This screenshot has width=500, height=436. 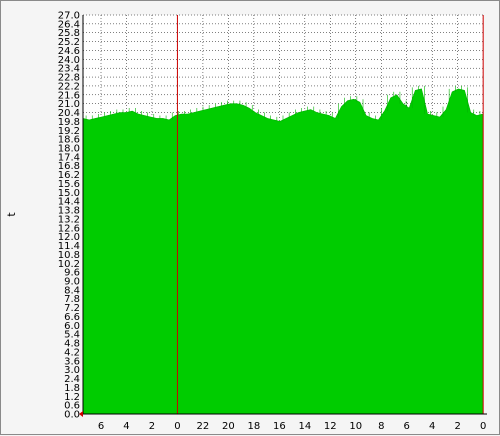 I want to click on y-tick-label: 20.4, so click(x=69, y=113).